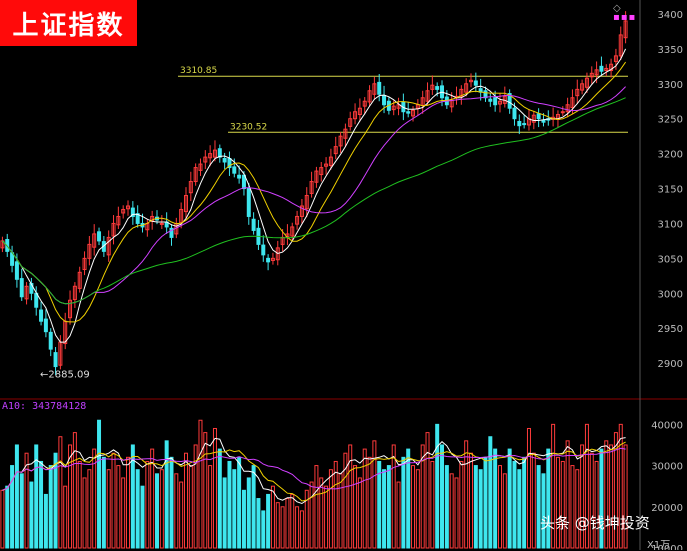 This screenshot has width=687, height=551. I want to click on price-tick-label: 3100, so click(670, 224).